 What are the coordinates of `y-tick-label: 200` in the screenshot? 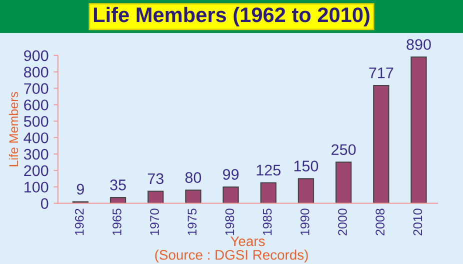 It's located at (36, 170).